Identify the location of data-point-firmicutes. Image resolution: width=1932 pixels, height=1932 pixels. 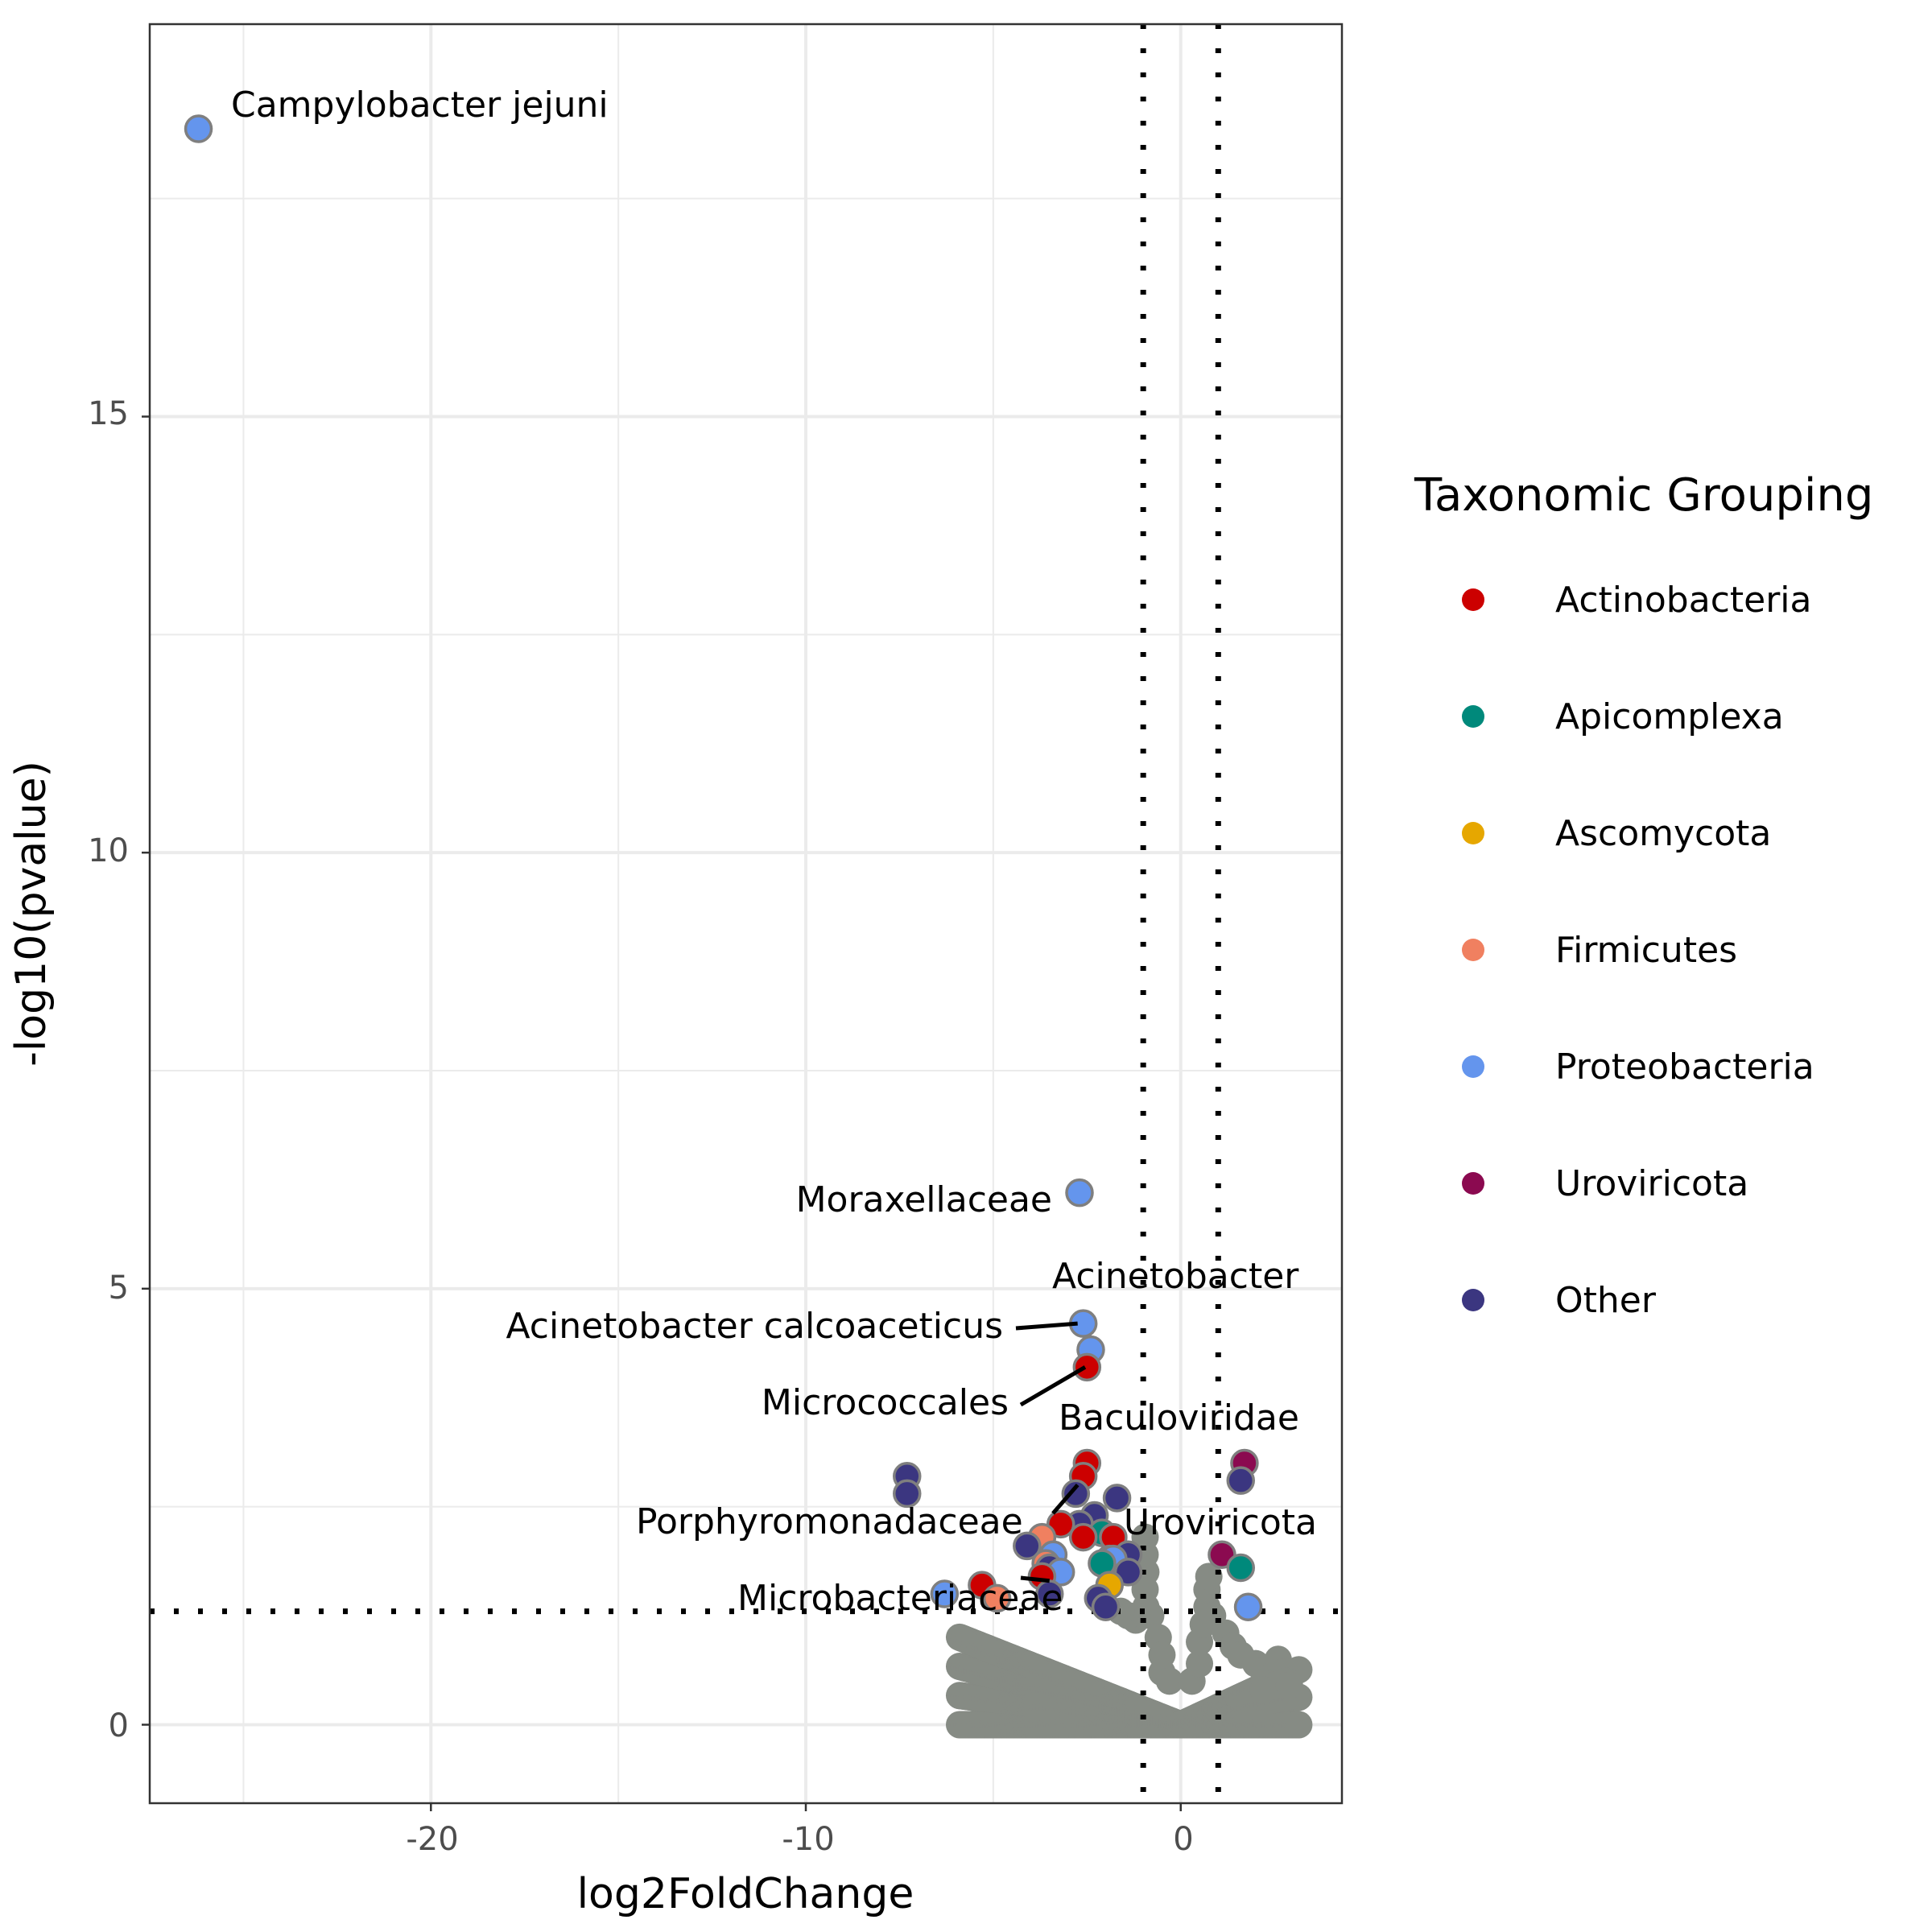
(997, 1598).